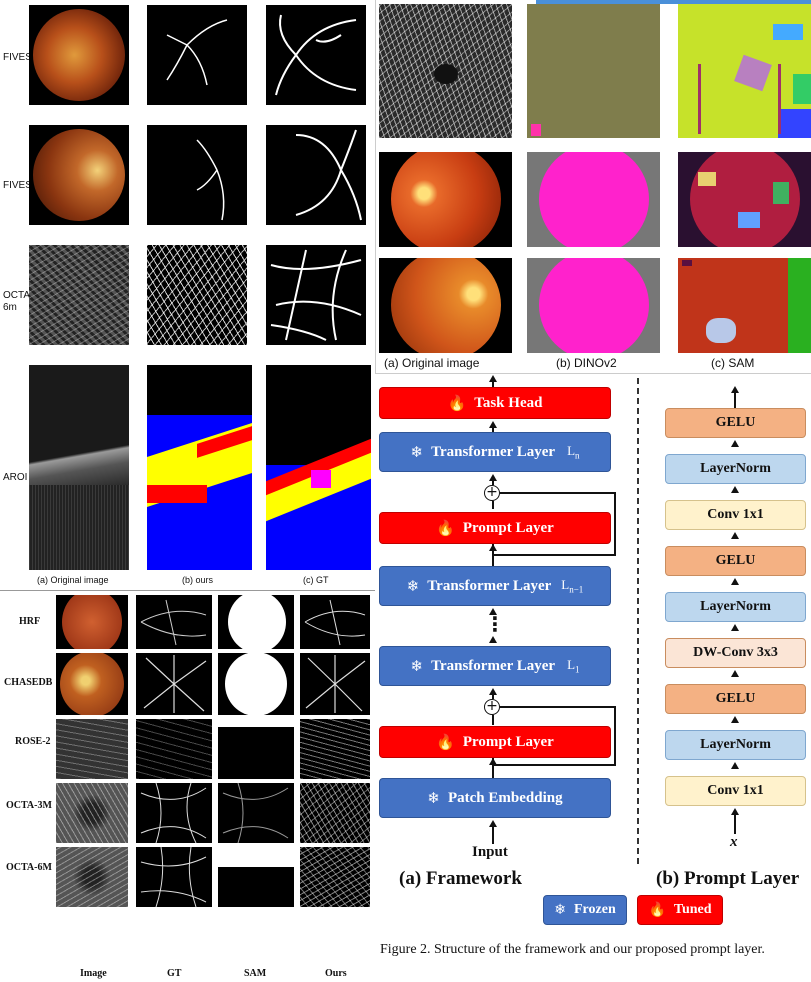 The width and height of the screenshot is (811, 982). I want to click on vessel-prediction-image, so click(197, 55).